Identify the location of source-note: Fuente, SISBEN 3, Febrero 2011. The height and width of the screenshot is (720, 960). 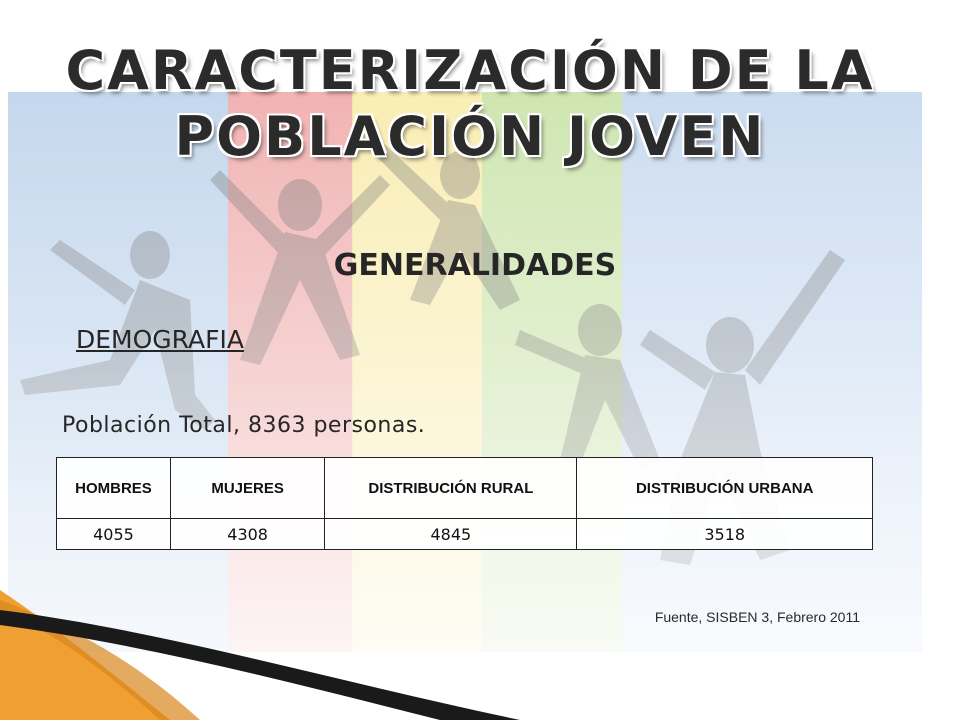
(757, 617).